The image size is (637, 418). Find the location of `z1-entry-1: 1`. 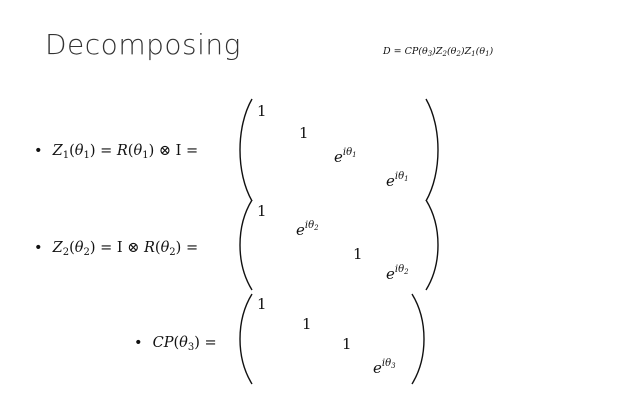

z1-entry-1: 1 is located at coordinates (262, 111).